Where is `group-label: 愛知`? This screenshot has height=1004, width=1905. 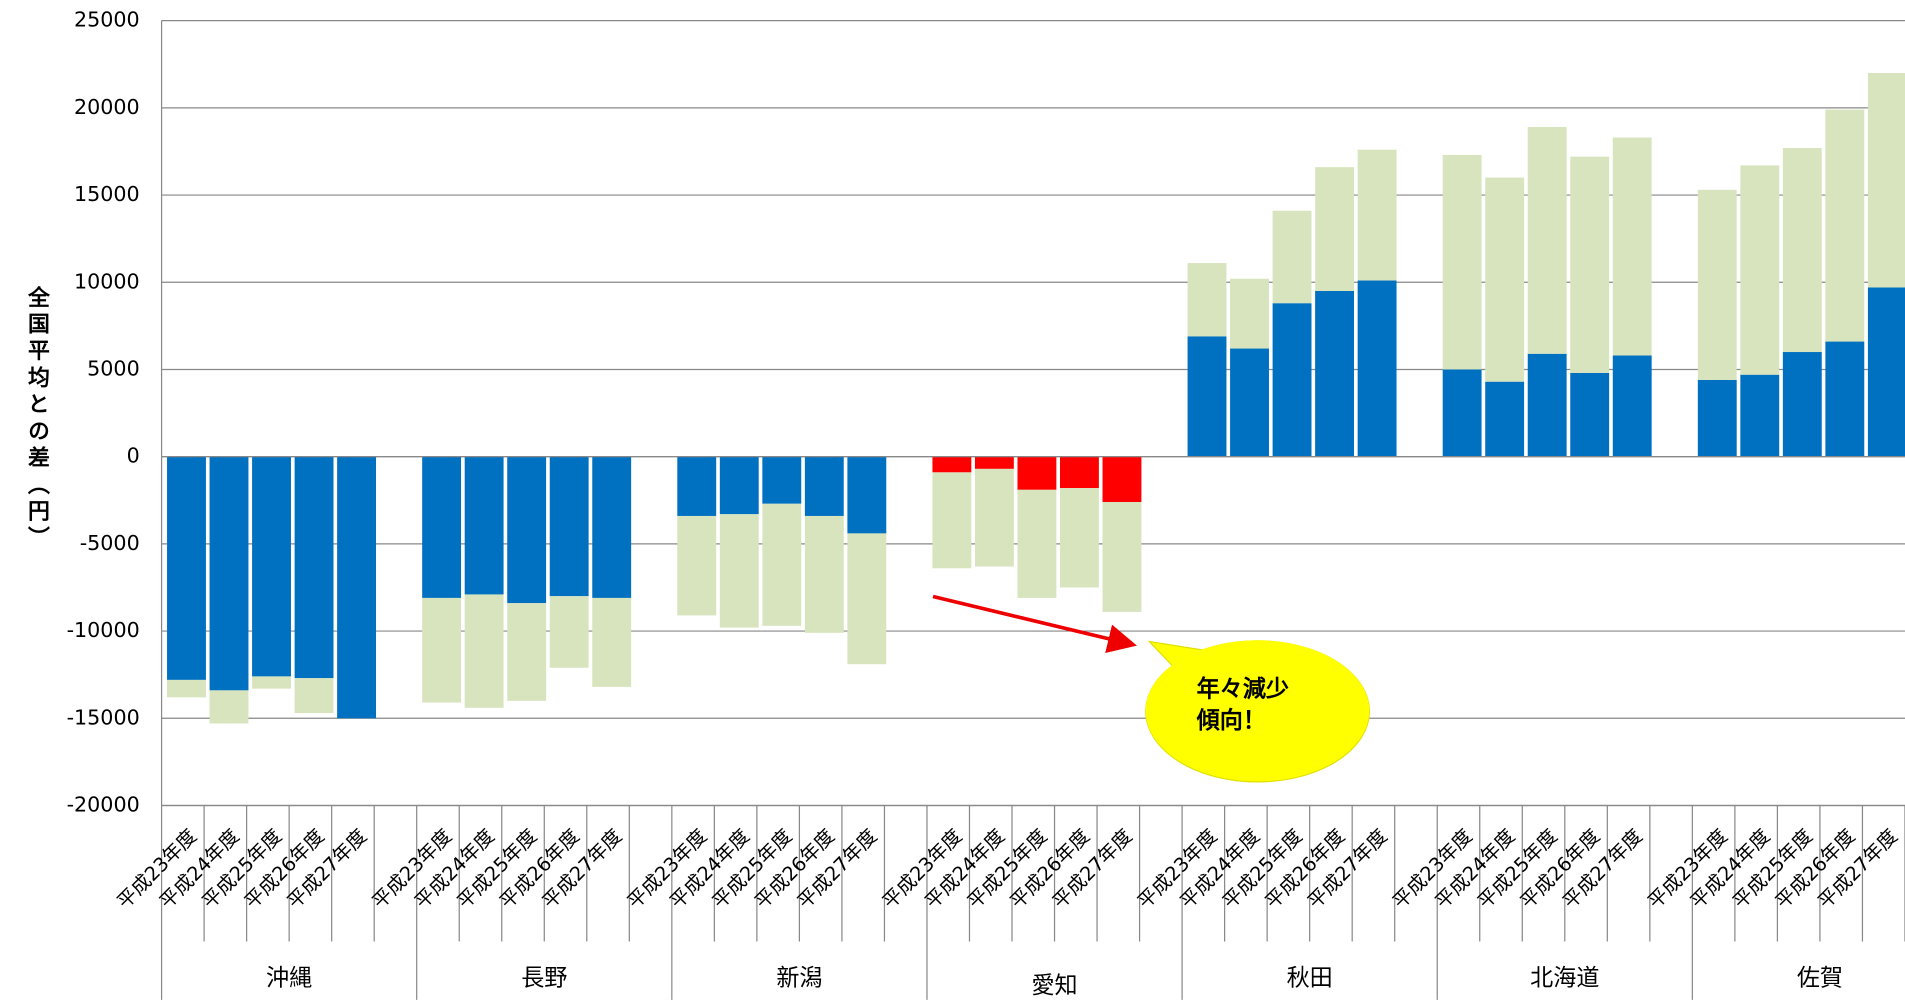 group-label: 愛知 is located at coordinates (1054, 986).